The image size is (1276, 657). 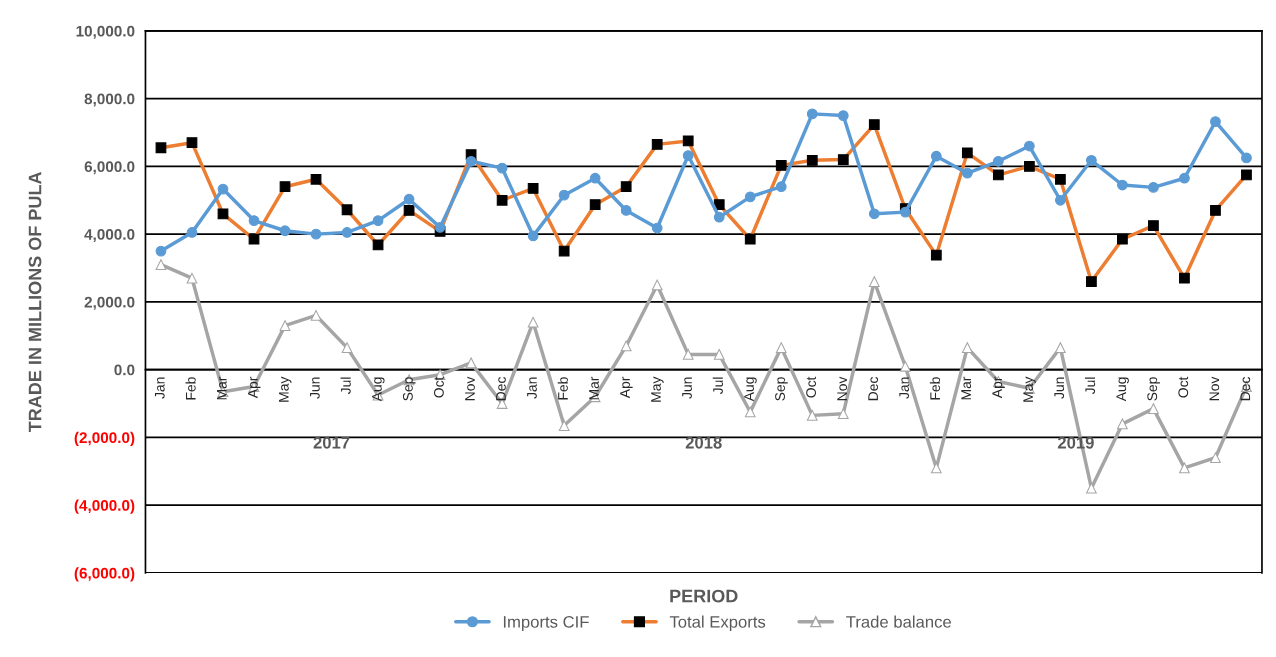 What do you see at coordinates (104, 506) in the screenshot?
I see `y-tick-label: (4,000.0)` at bounding box center [104, 506].